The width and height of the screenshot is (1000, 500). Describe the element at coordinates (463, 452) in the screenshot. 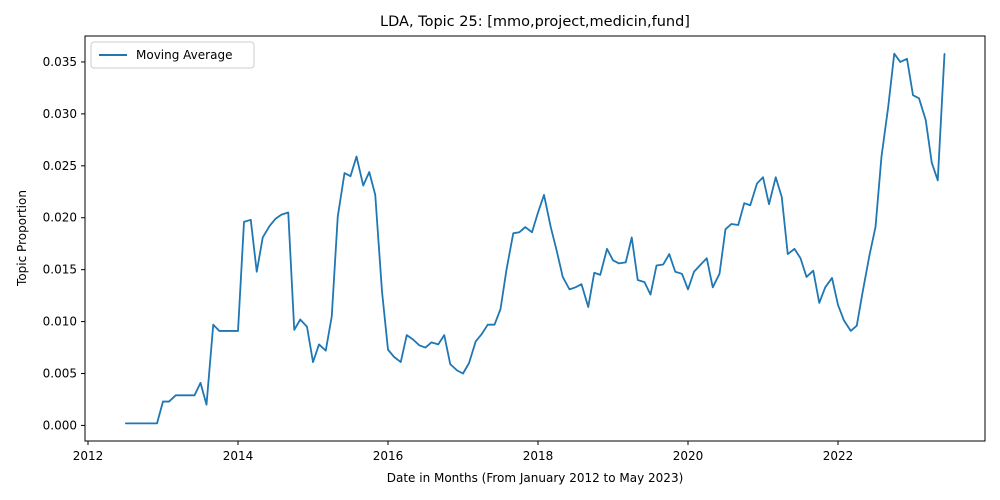

I see `x-axis-ticks: 2012 2014 2016 2018 2020 2022` at that location.